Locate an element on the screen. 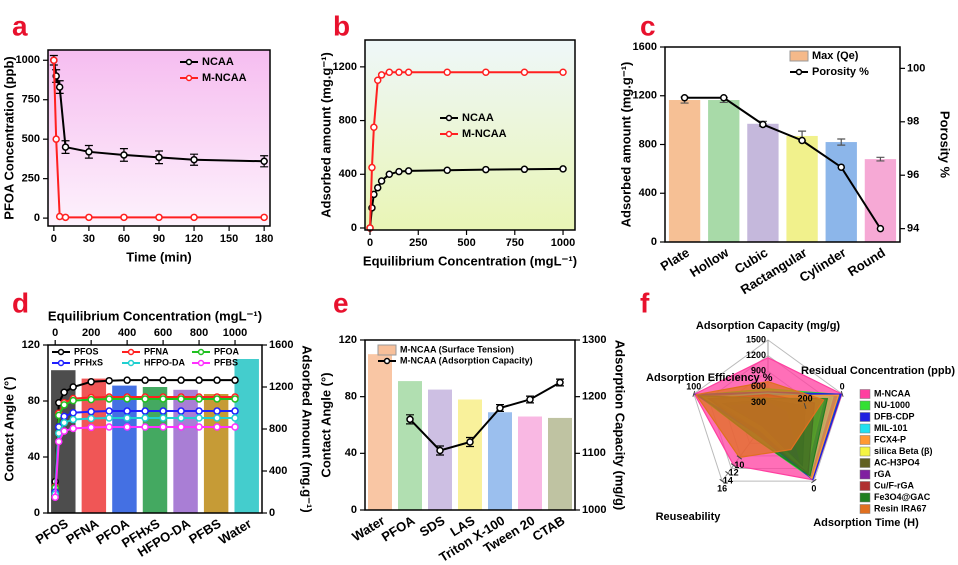 The image size is (958, 565). panel-label: c is located at coordinates (648, 25).